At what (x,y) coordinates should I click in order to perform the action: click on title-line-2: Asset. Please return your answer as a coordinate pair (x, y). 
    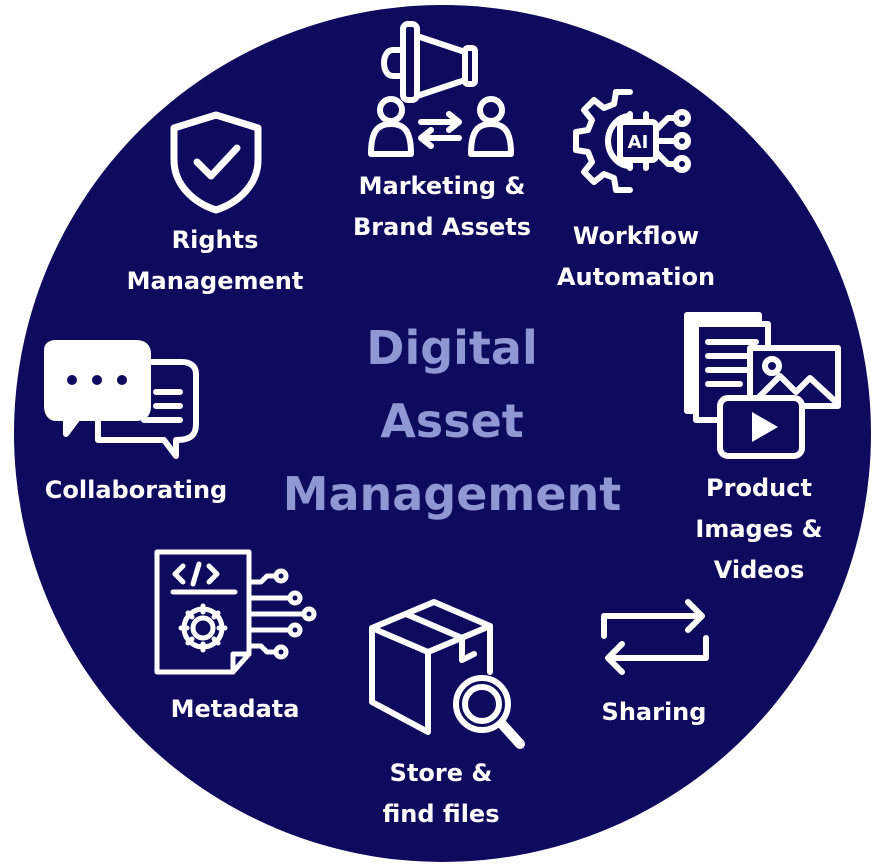
    Looking at the image, I should click on (452, 421).